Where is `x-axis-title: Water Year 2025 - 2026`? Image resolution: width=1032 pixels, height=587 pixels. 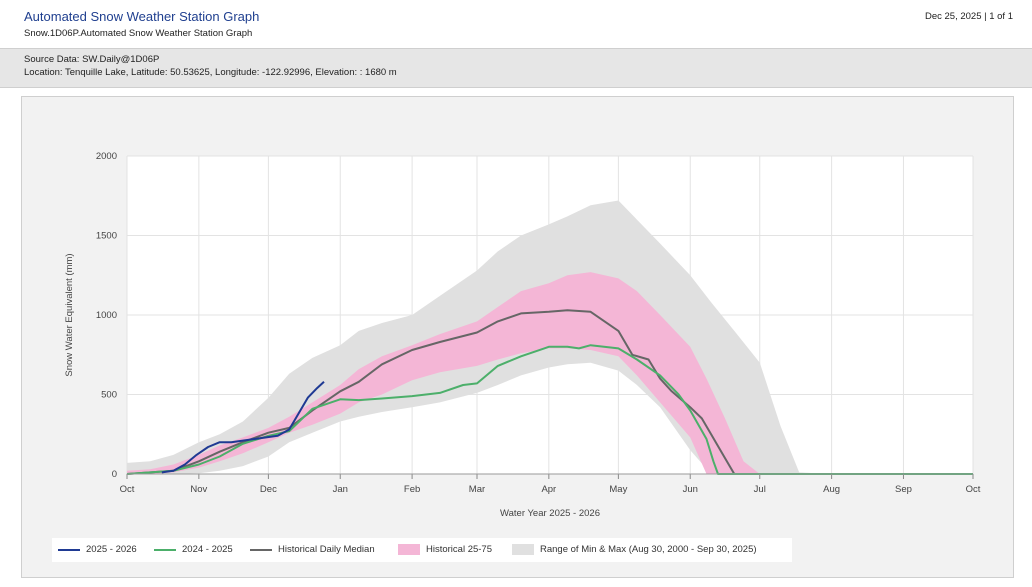
x-axis-title: Water Year 2025 - 2026 is located at coordinates (550, 513).